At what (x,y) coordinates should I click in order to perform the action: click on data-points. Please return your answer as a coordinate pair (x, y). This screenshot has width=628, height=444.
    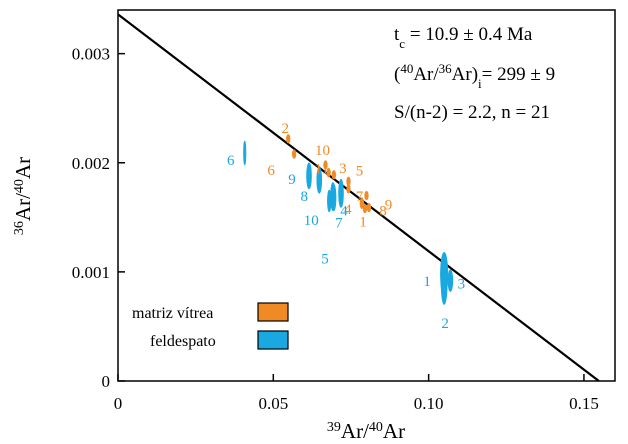
    Looking at the image, I should click on (348, 219).